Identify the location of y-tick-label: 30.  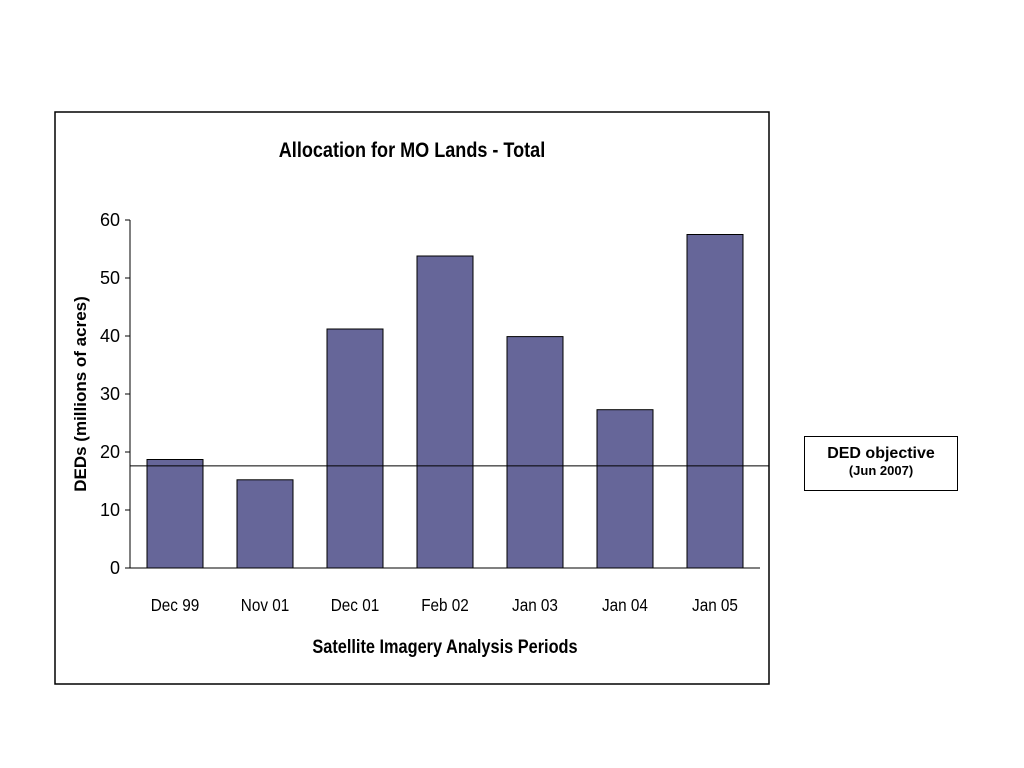
(110, 394).